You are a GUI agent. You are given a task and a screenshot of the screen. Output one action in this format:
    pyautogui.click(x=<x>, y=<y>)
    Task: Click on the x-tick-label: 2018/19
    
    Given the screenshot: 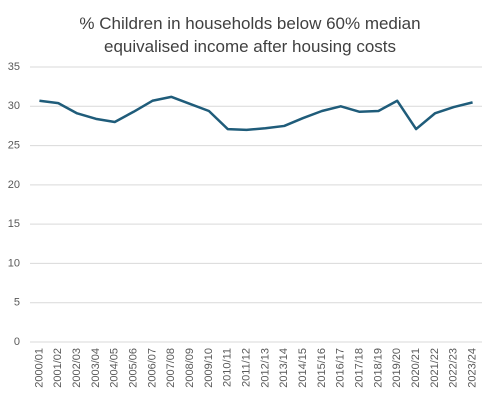 What is the action you would take?
    pyautogui.click(x=378, y=368)
    